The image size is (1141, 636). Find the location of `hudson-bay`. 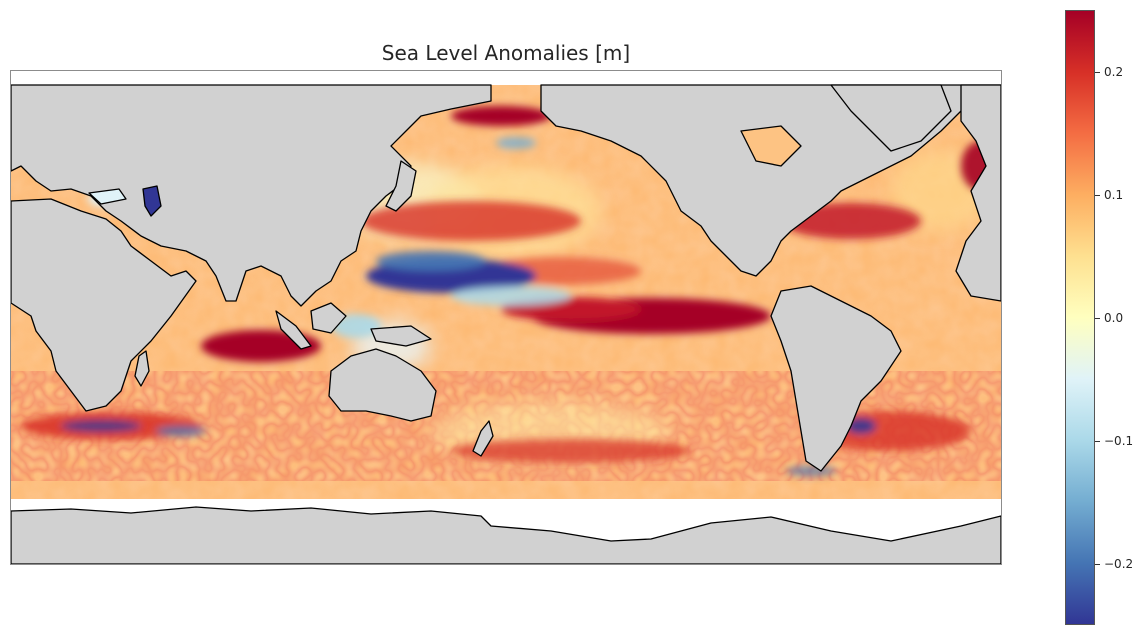

hudson-bay is located at coordinates (771, 146).